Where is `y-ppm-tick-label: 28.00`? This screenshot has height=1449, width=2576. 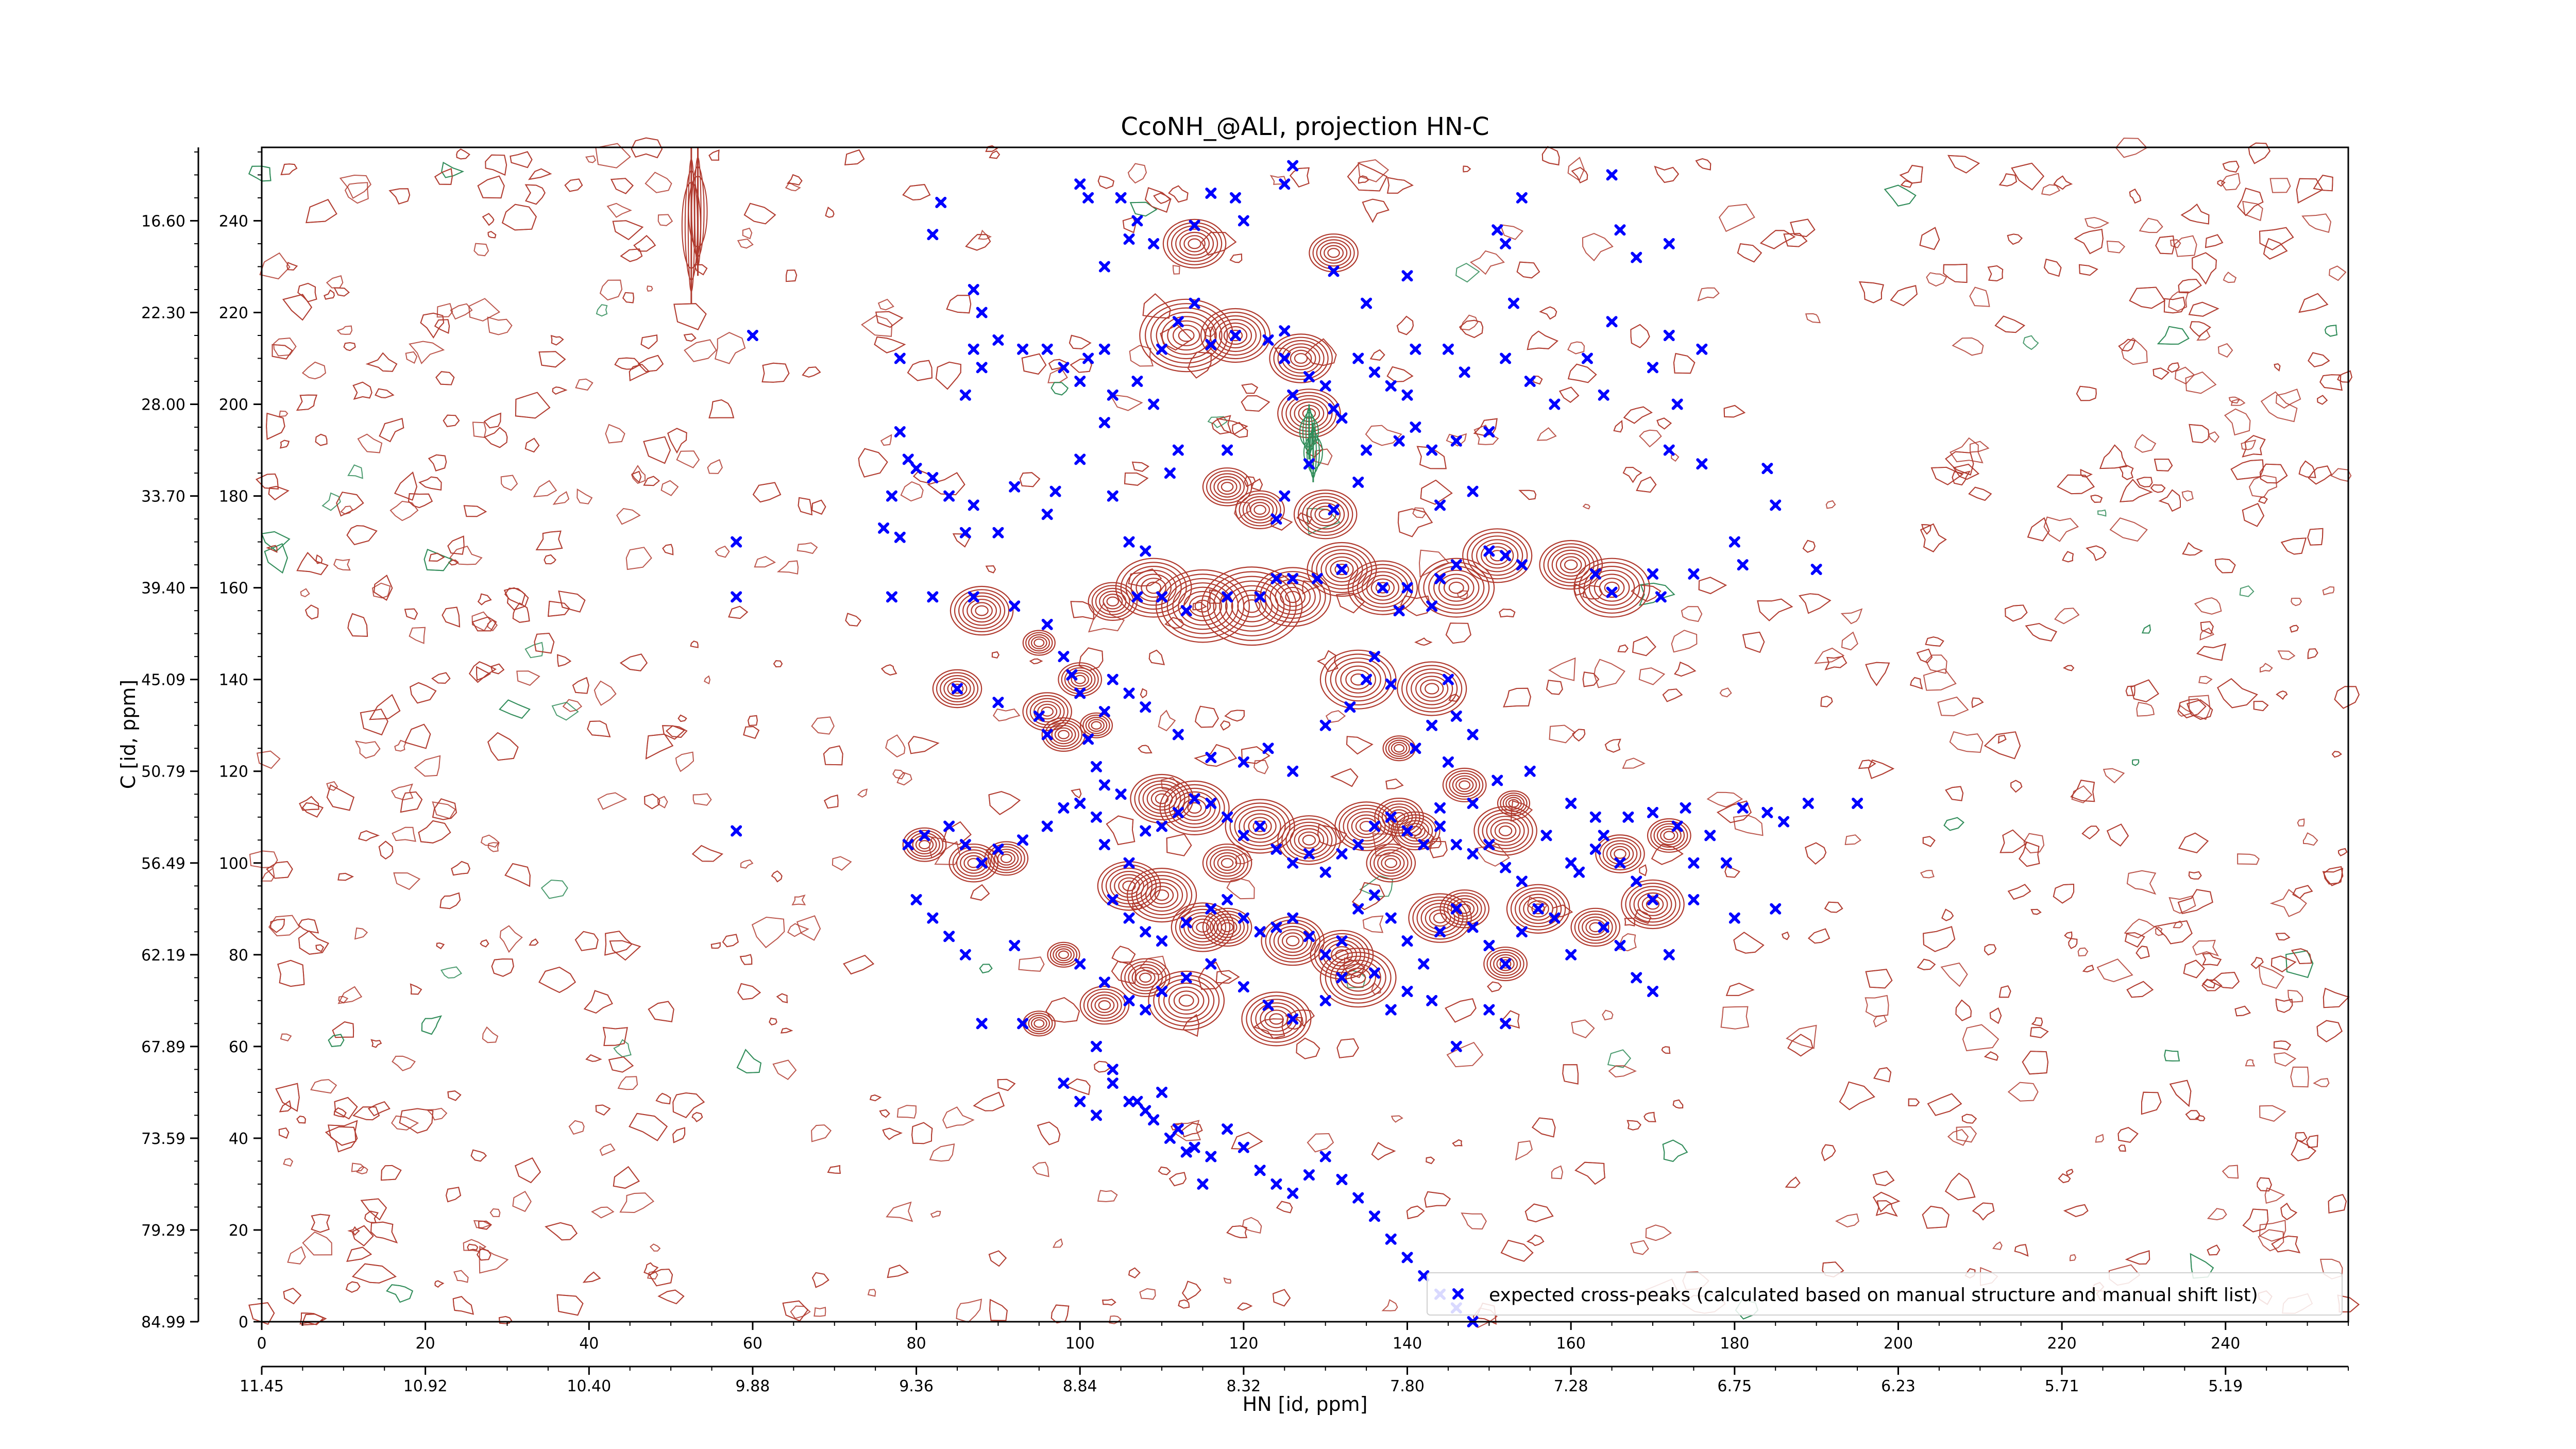 y-ppm-tick-label: 28.00 is located at coordinates (163, 405).